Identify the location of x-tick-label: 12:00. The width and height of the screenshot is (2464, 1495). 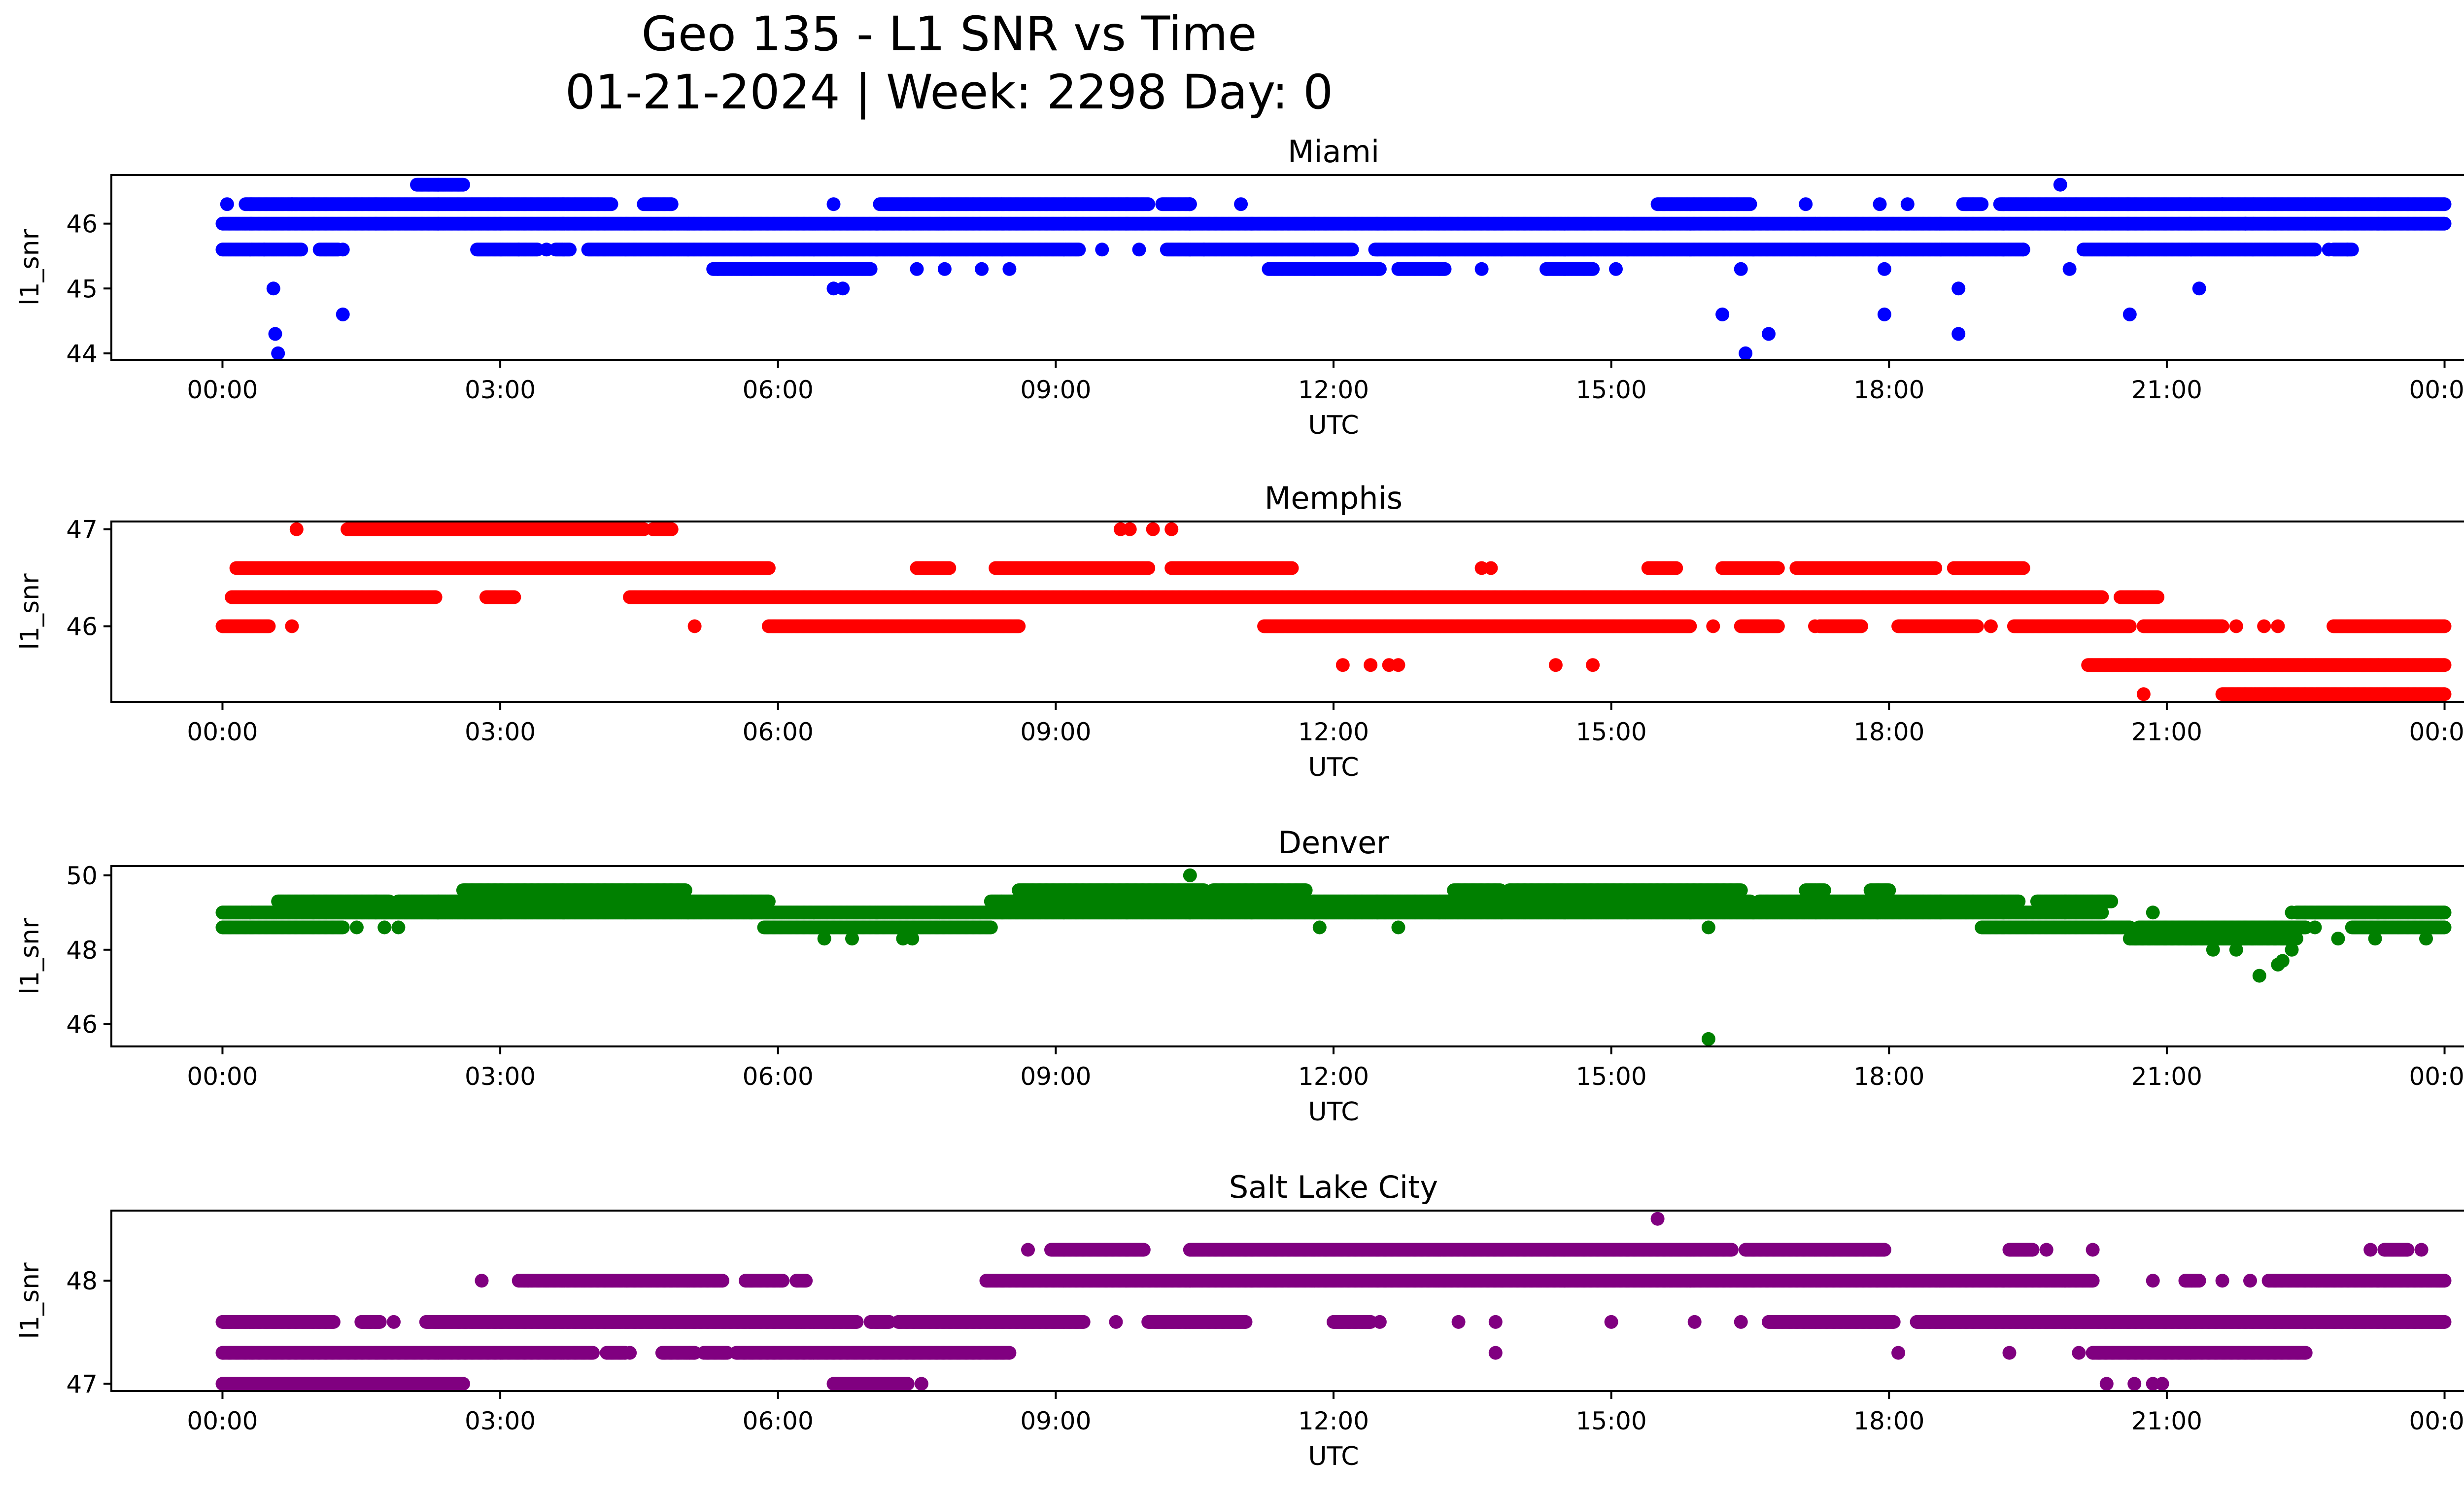
(1333, 390).